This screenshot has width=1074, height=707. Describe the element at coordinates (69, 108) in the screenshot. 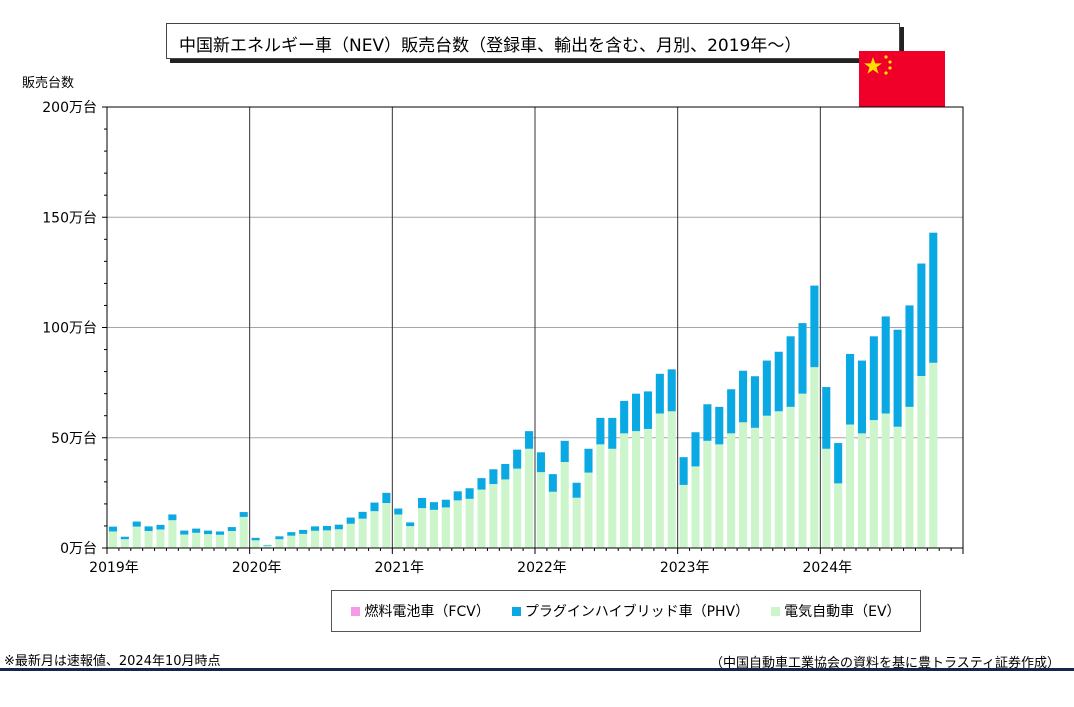

I see `y-tick-label: 200万台` at that location.